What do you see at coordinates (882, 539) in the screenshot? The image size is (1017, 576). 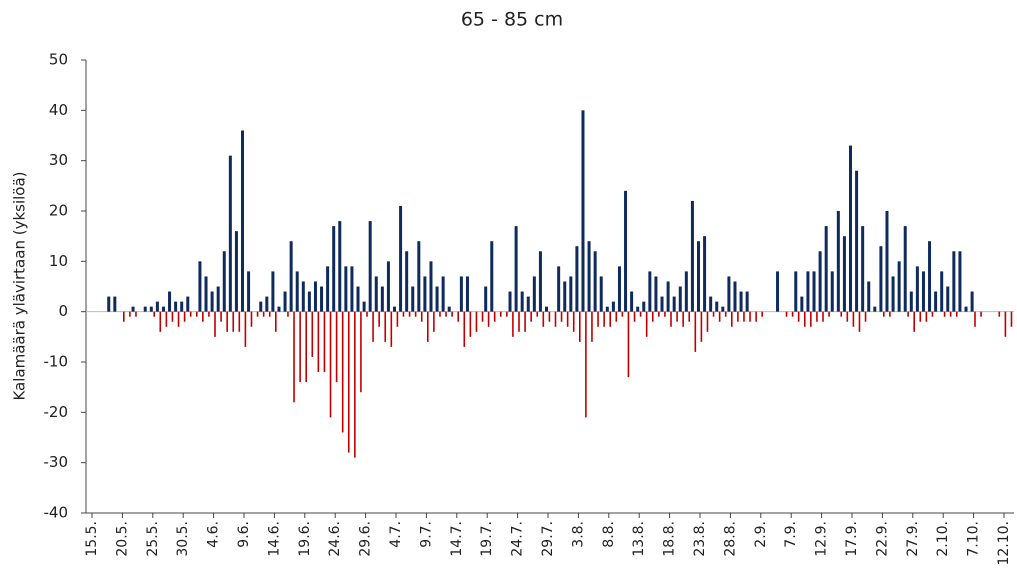 I see `x-tick-label: 22.9.` at bounding box center [882, 539].